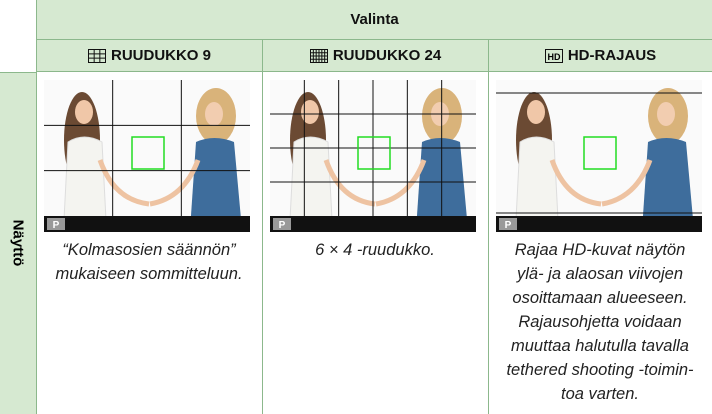  I want to click on row-header-text: Näyttö, so click(18, 243).